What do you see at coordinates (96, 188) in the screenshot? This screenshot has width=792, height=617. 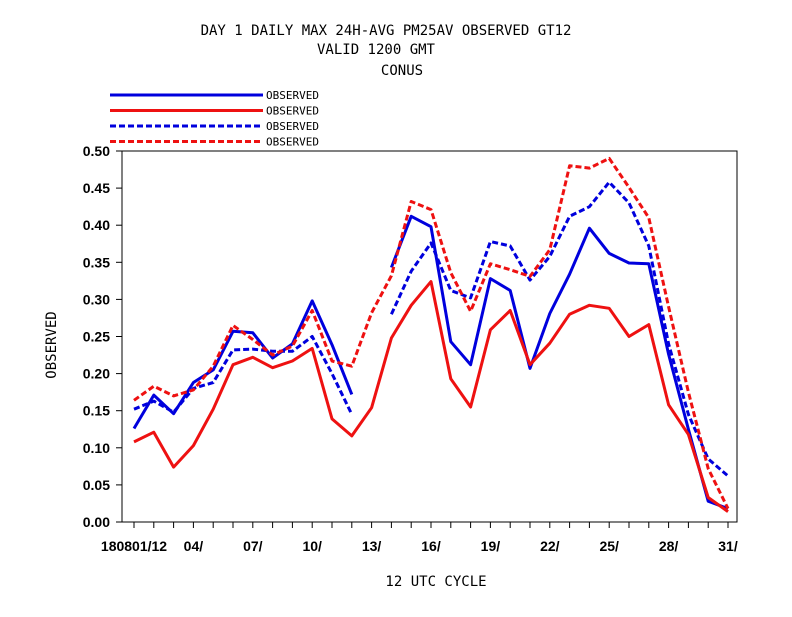 I see `y-tick-label: 0.45` at bounding box center [96, 188].